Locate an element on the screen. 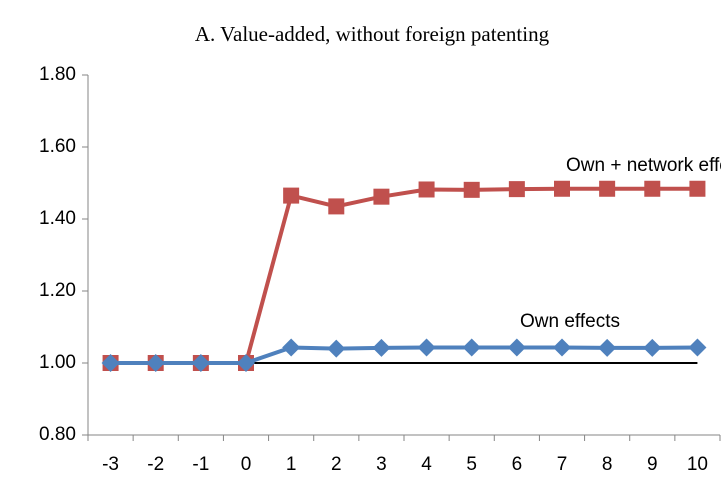 The width and height of the screenshot is (721, 481). x-tick-label: 7 is located at coordinates (562, 464).